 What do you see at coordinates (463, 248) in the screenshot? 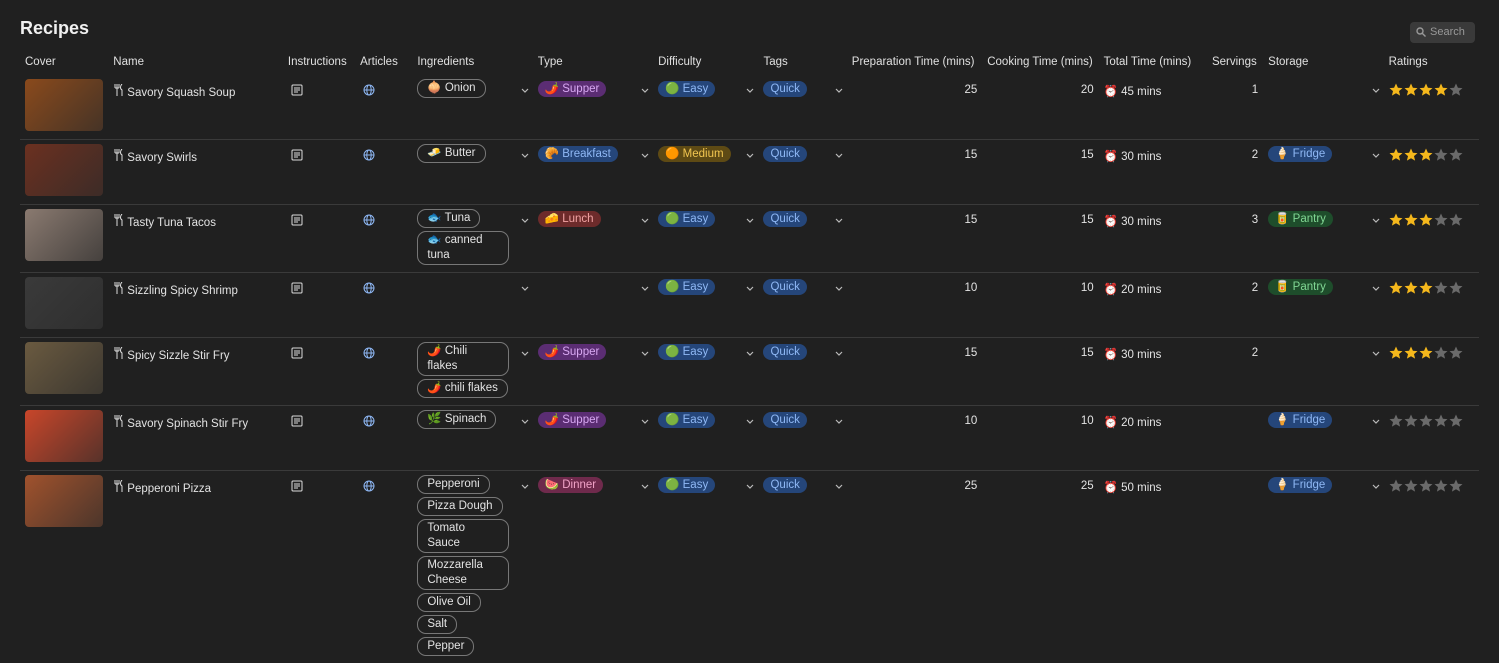
I see `ingredient-pill: 🐟 canned tuna` at bounding box center [463, 248].